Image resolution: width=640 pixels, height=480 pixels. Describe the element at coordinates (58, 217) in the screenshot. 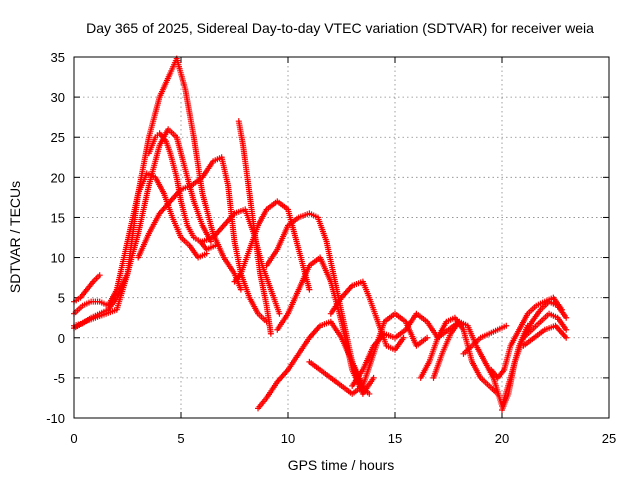

I see `y-tick-label: 15` at that location.